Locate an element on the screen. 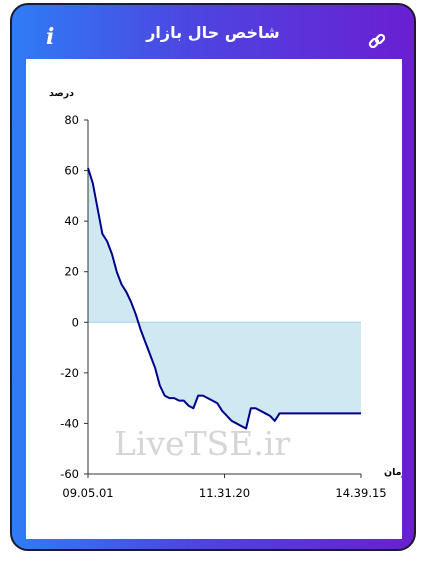 This screenshot has height=574, width=427. y-tick-label: -40 is located at coordinates (69, 423).